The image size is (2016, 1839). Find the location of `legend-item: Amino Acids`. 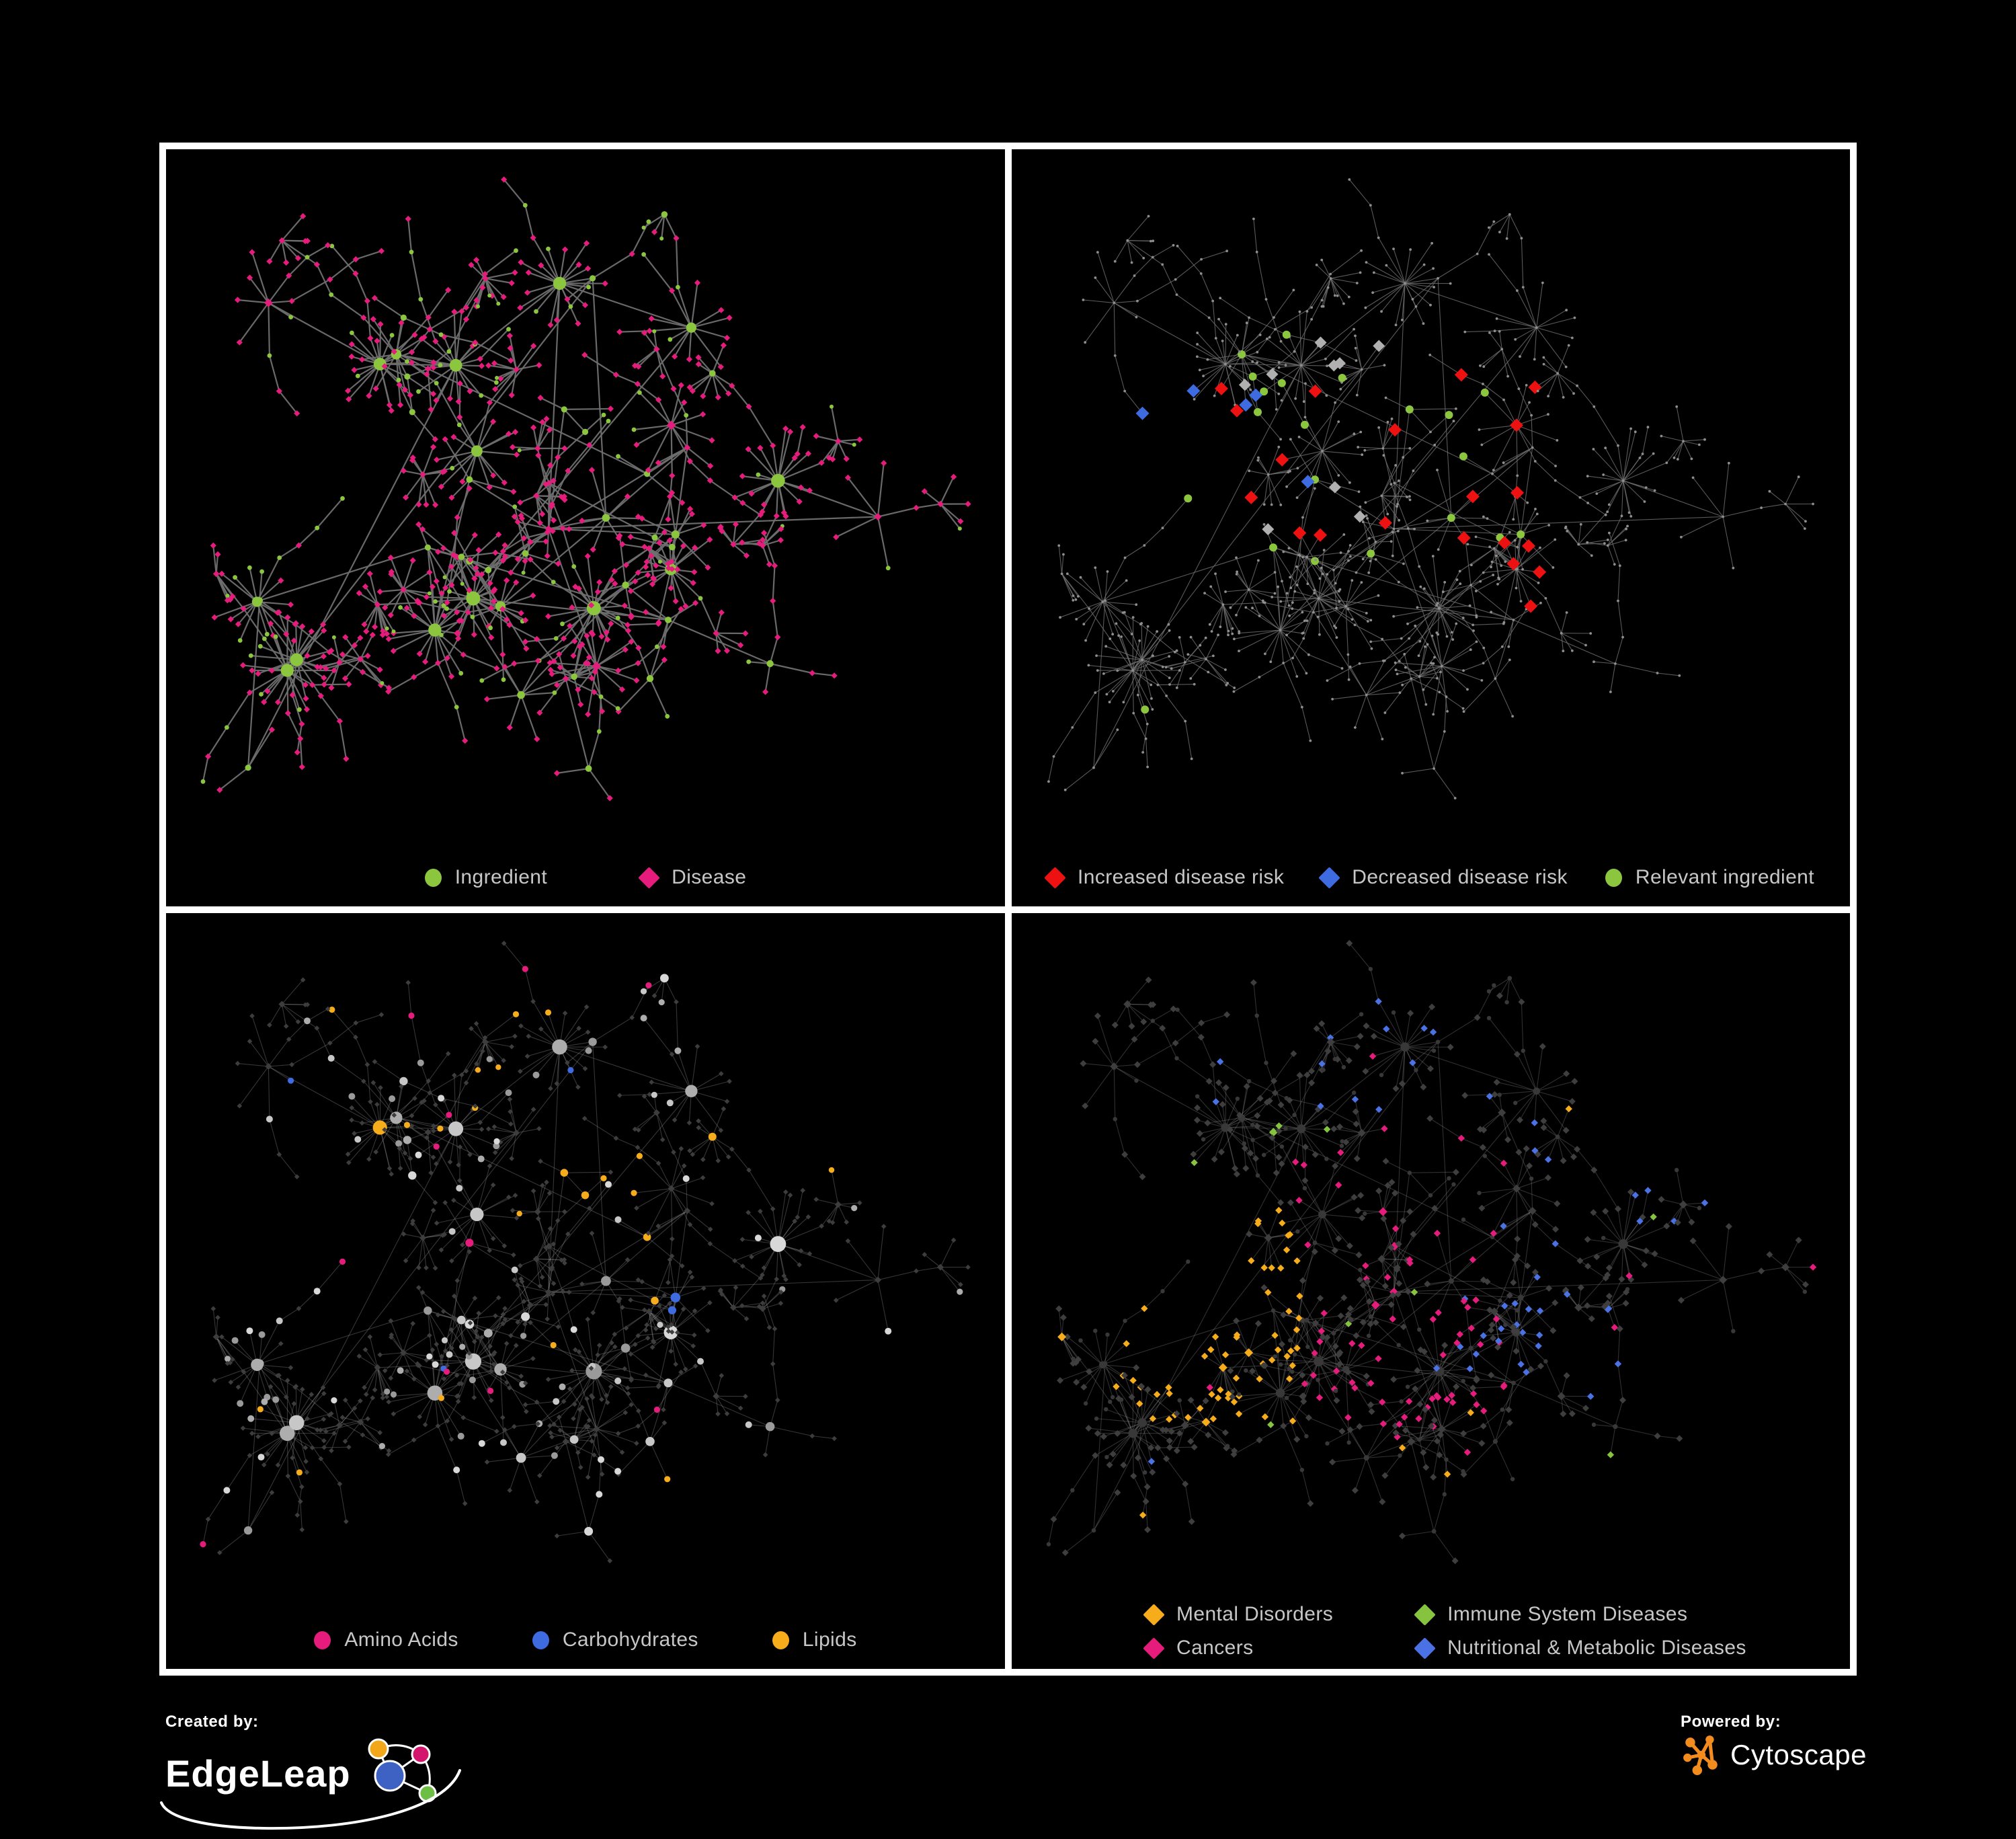

legend-item: Amino Acids is located at coordinates (386, 1640).